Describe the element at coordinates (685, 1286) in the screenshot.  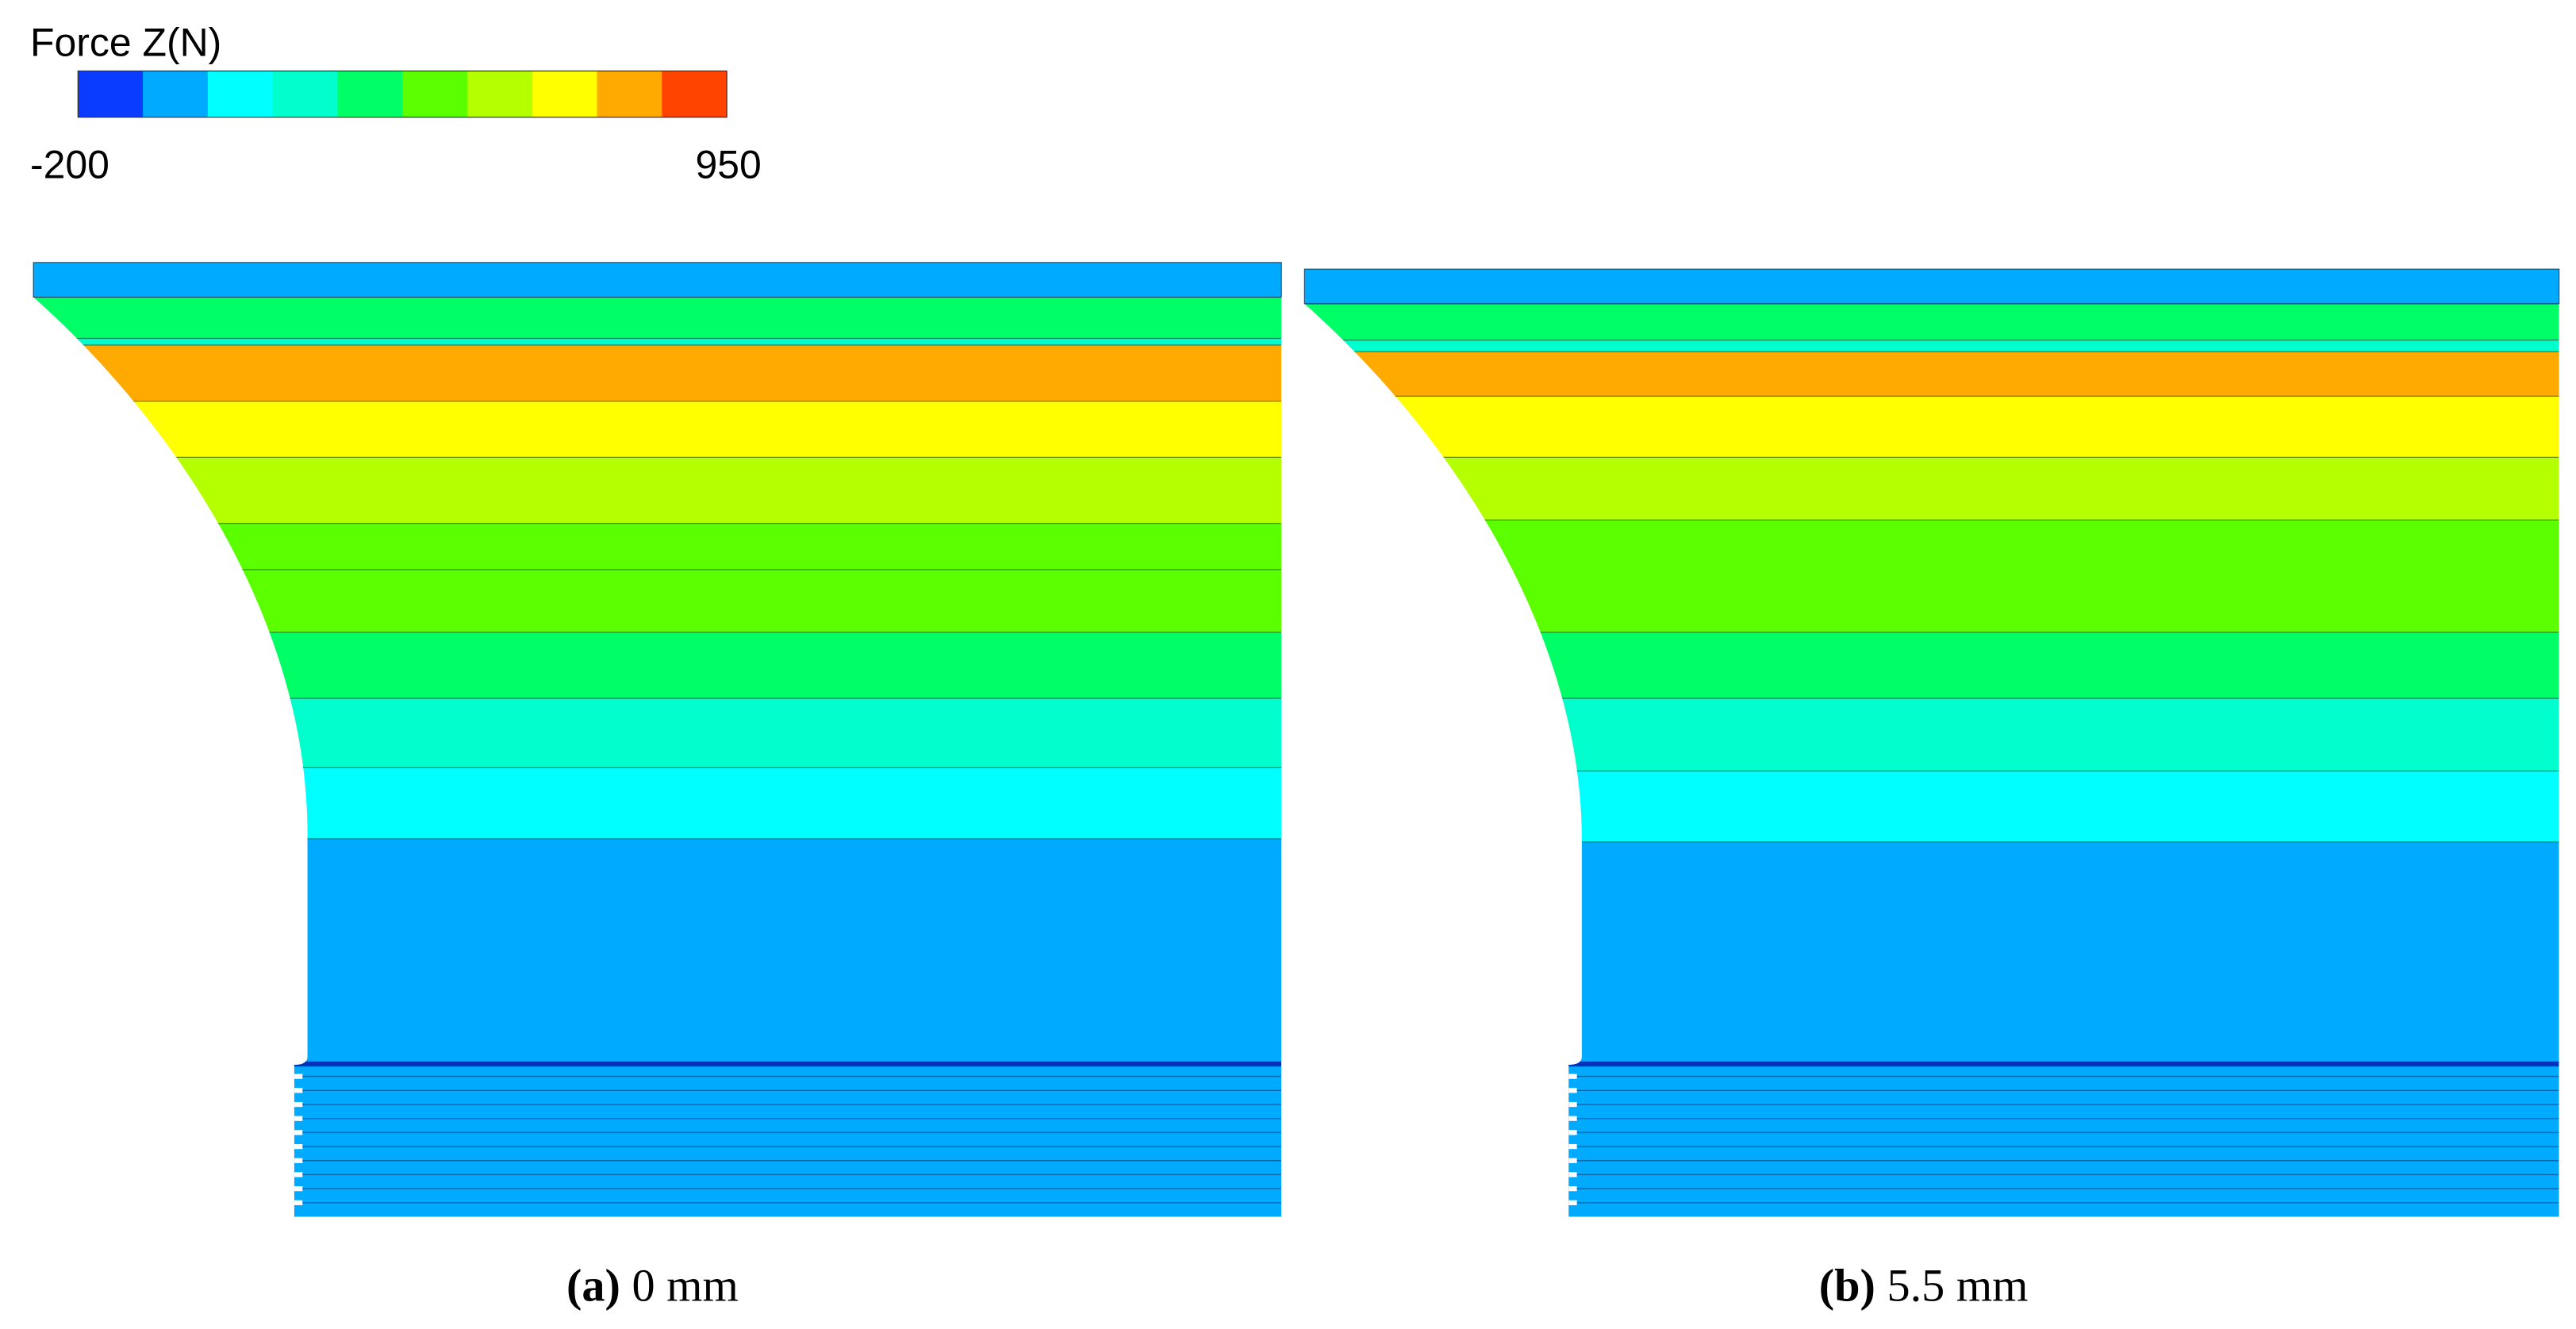
I see `panel-caption: 0 mm` at that location.